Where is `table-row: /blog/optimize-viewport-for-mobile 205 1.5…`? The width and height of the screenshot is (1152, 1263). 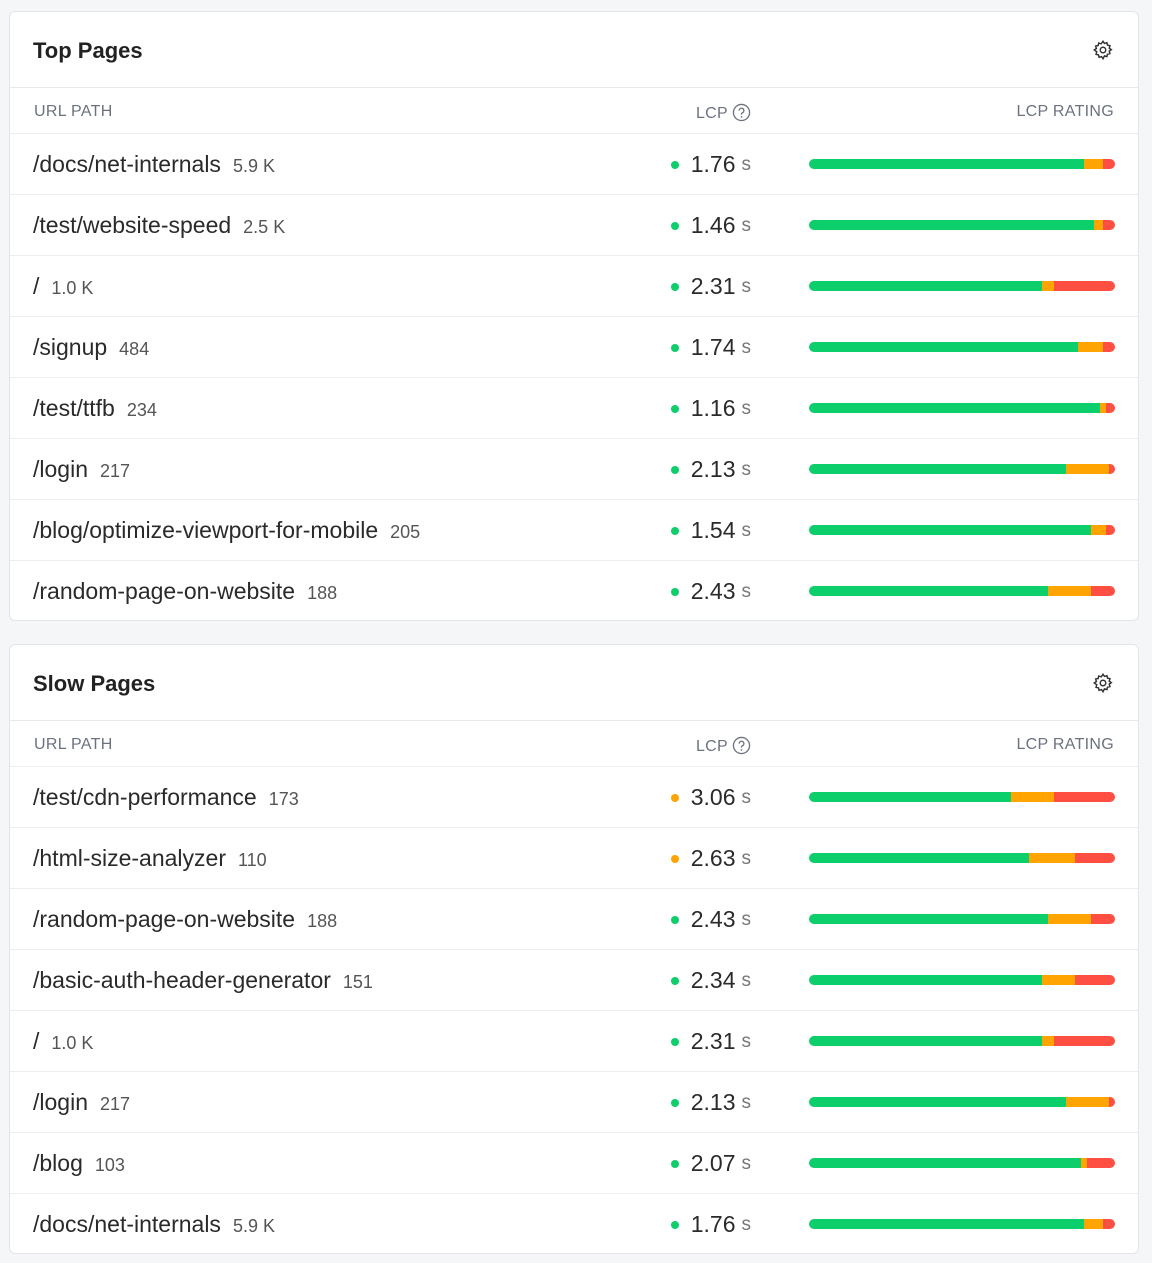
table-row: /blog/optimize-viewport-for-mobile 205 1.5… is located at coordinates (574, 529).